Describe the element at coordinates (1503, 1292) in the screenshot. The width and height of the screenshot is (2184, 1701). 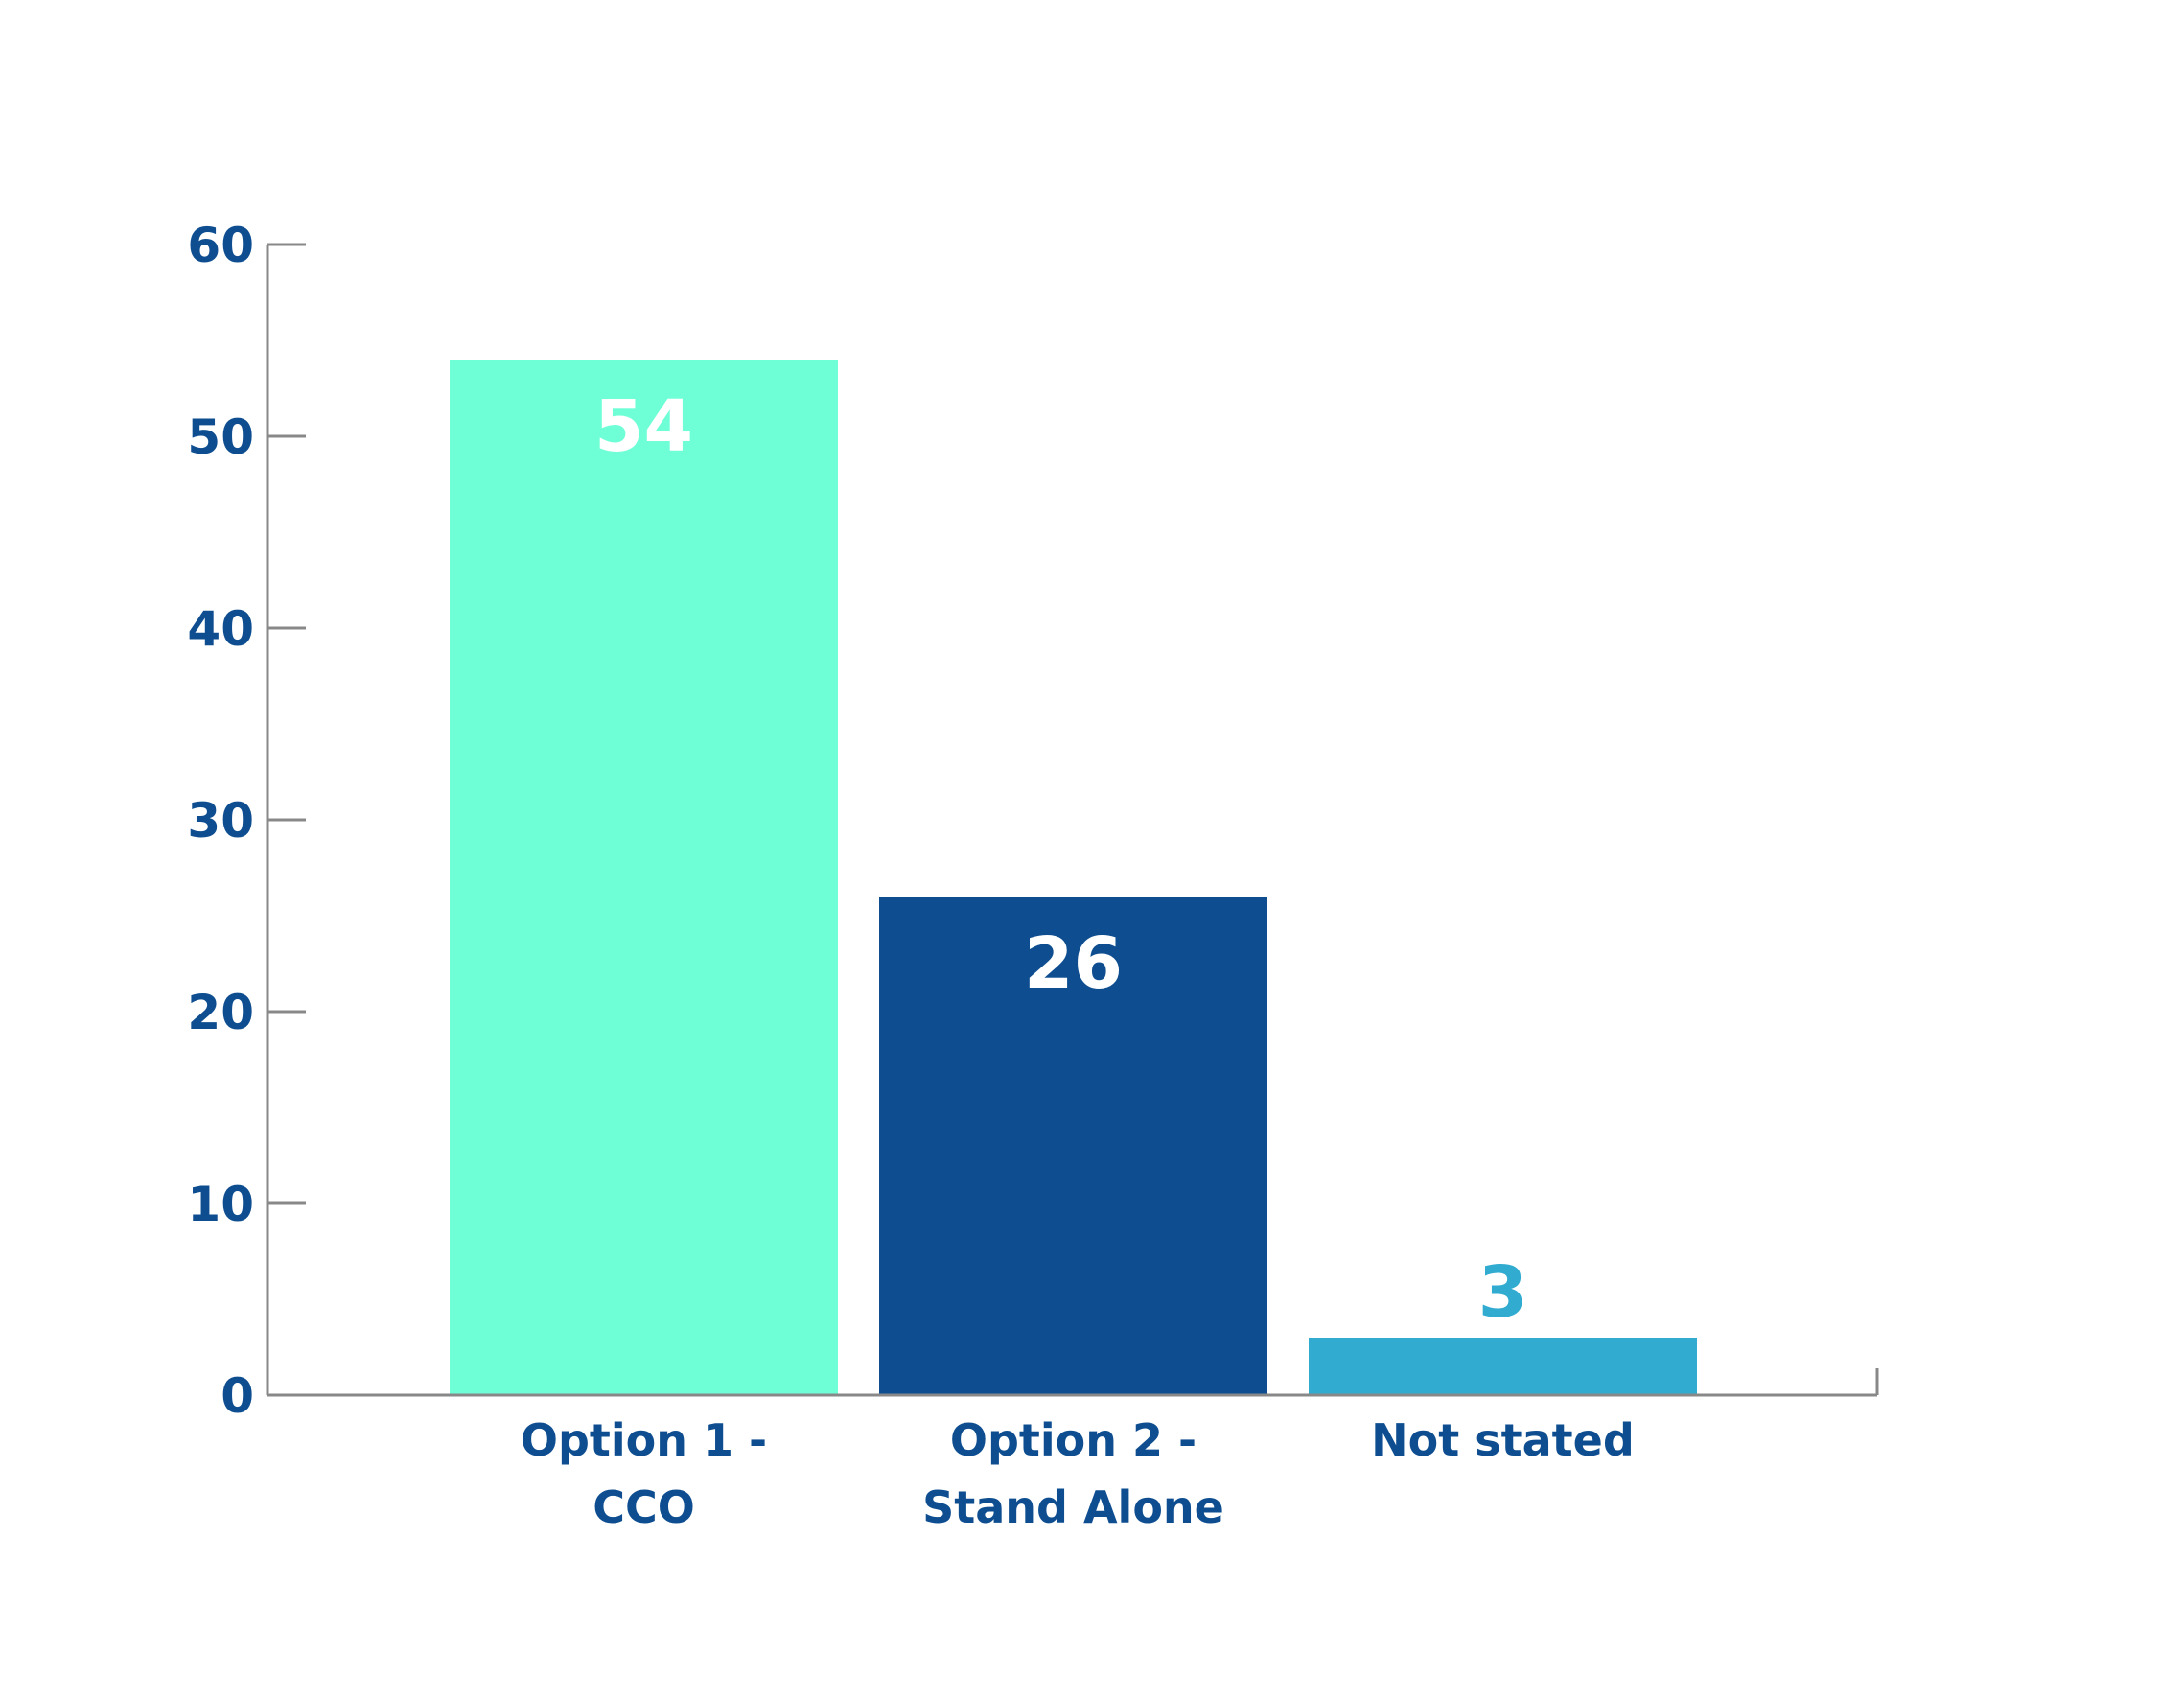
I see `data-label: 3` at that location.